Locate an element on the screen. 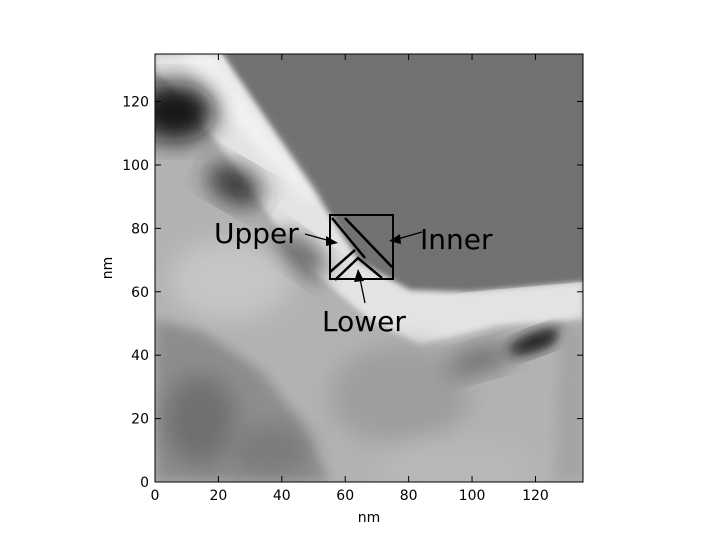 The width and height of the screenshot is (720, 536). y-tick-label: 100 is located at coordinates (135, 166).